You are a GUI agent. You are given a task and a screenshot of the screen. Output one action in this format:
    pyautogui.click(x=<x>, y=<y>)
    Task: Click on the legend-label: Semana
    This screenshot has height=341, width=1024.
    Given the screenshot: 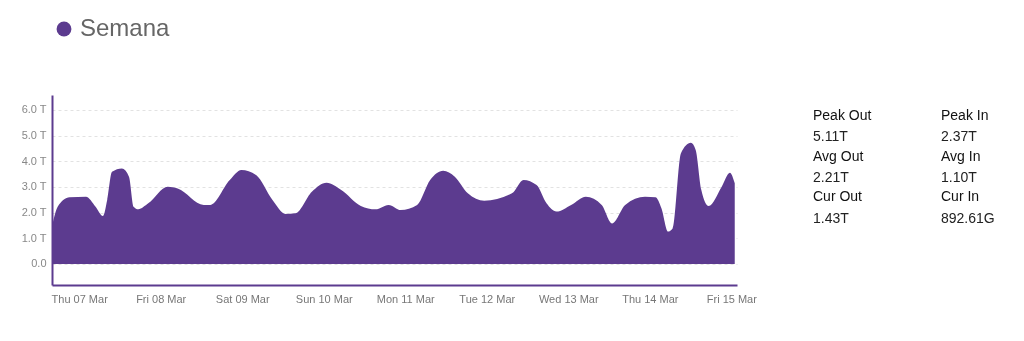 What is the action you would take?
    pyautogui.click(x=125, y=27)
    